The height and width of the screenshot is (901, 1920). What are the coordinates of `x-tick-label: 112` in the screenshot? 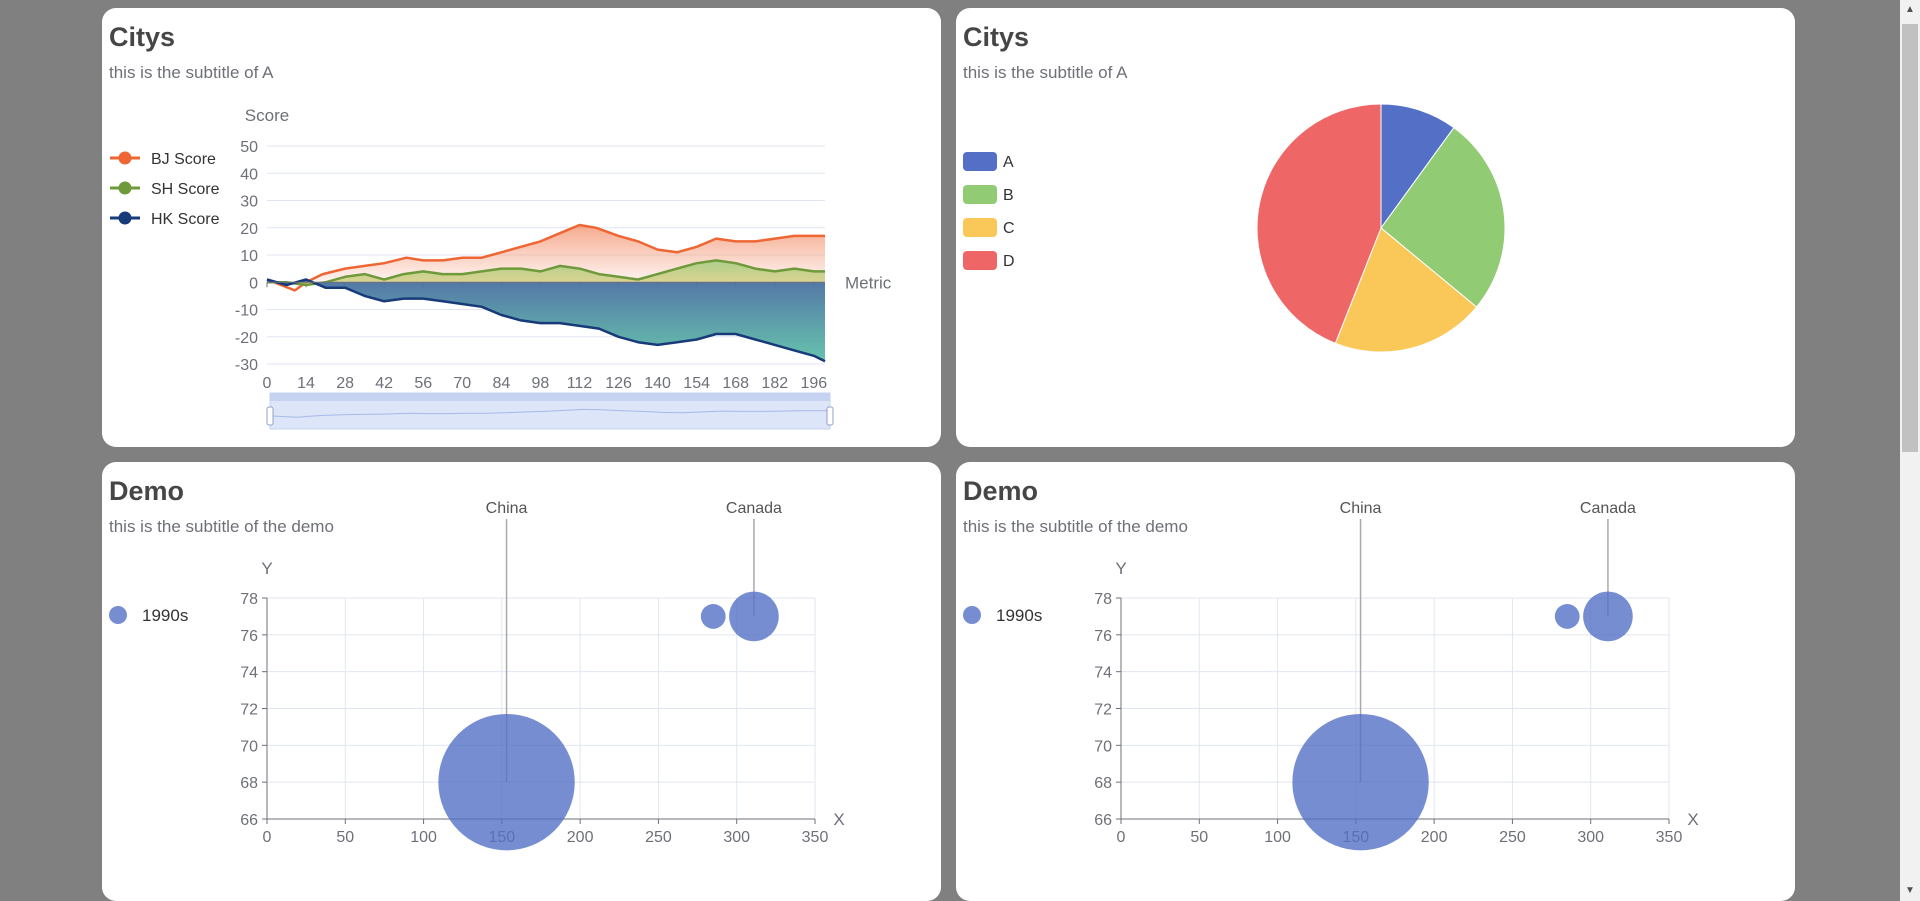 It's located at (580, 383).